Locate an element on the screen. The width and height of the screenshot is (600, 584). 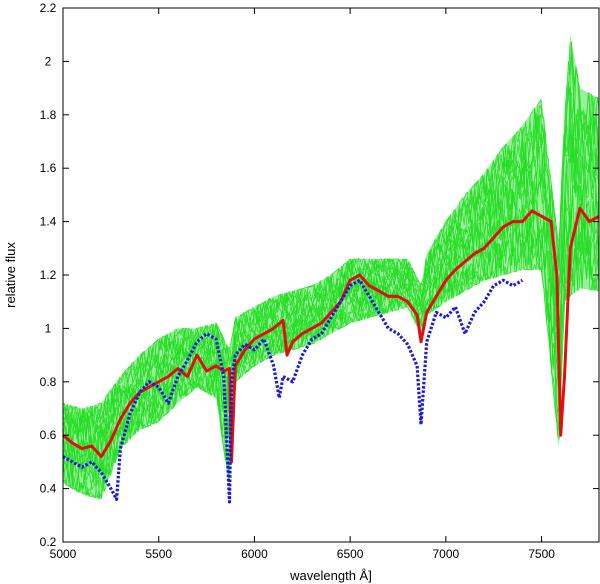
x-axis-label: wavelength Å] is located at coordinates (330, 575).